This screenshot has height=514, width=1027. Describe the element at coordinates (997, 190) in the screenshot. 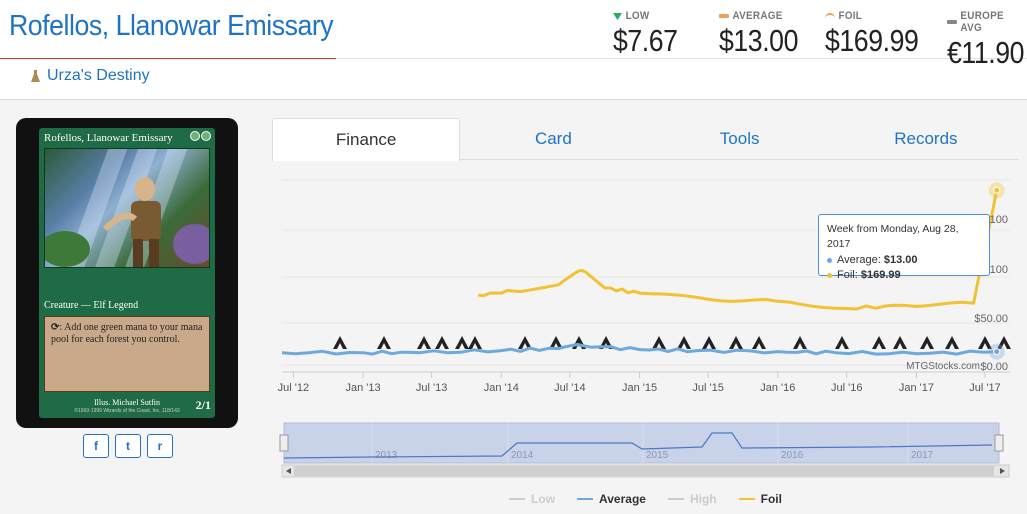

I see `series-end-point` at that location.